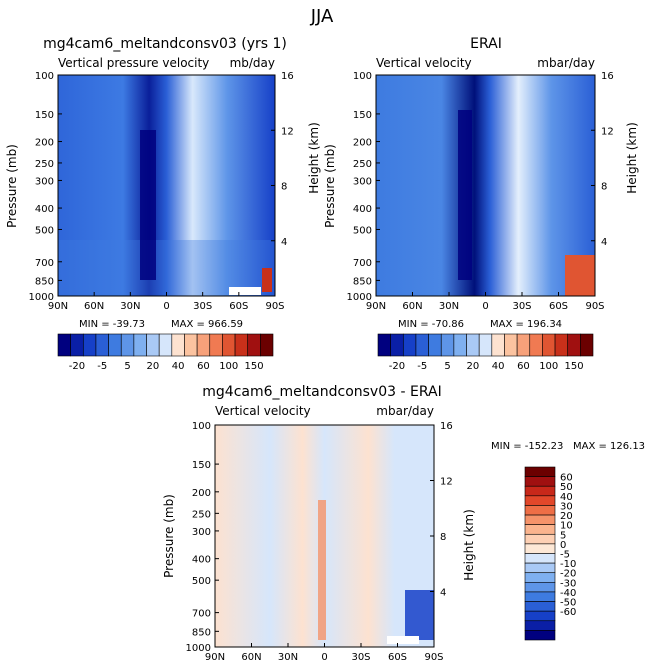  I want to click on panel-model-mask, so click(245, 291).